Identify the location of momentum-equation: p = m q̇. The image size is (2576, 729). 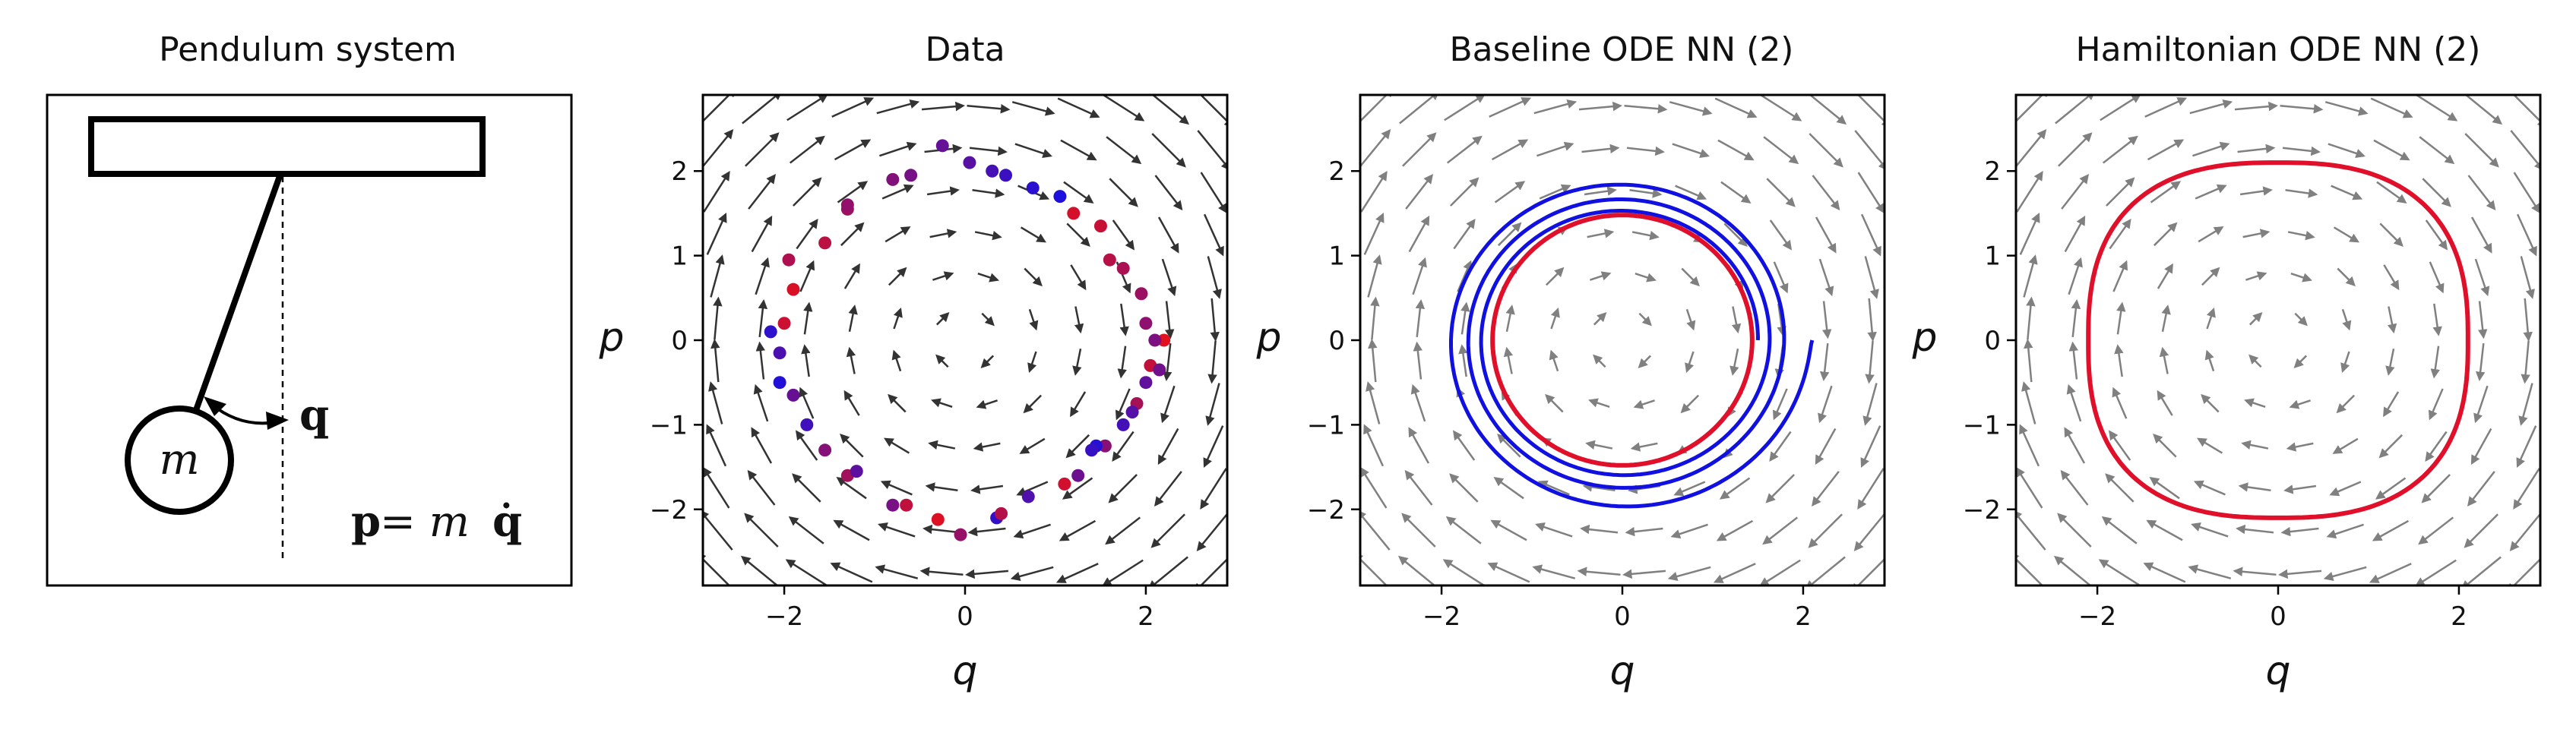
(436, 522).